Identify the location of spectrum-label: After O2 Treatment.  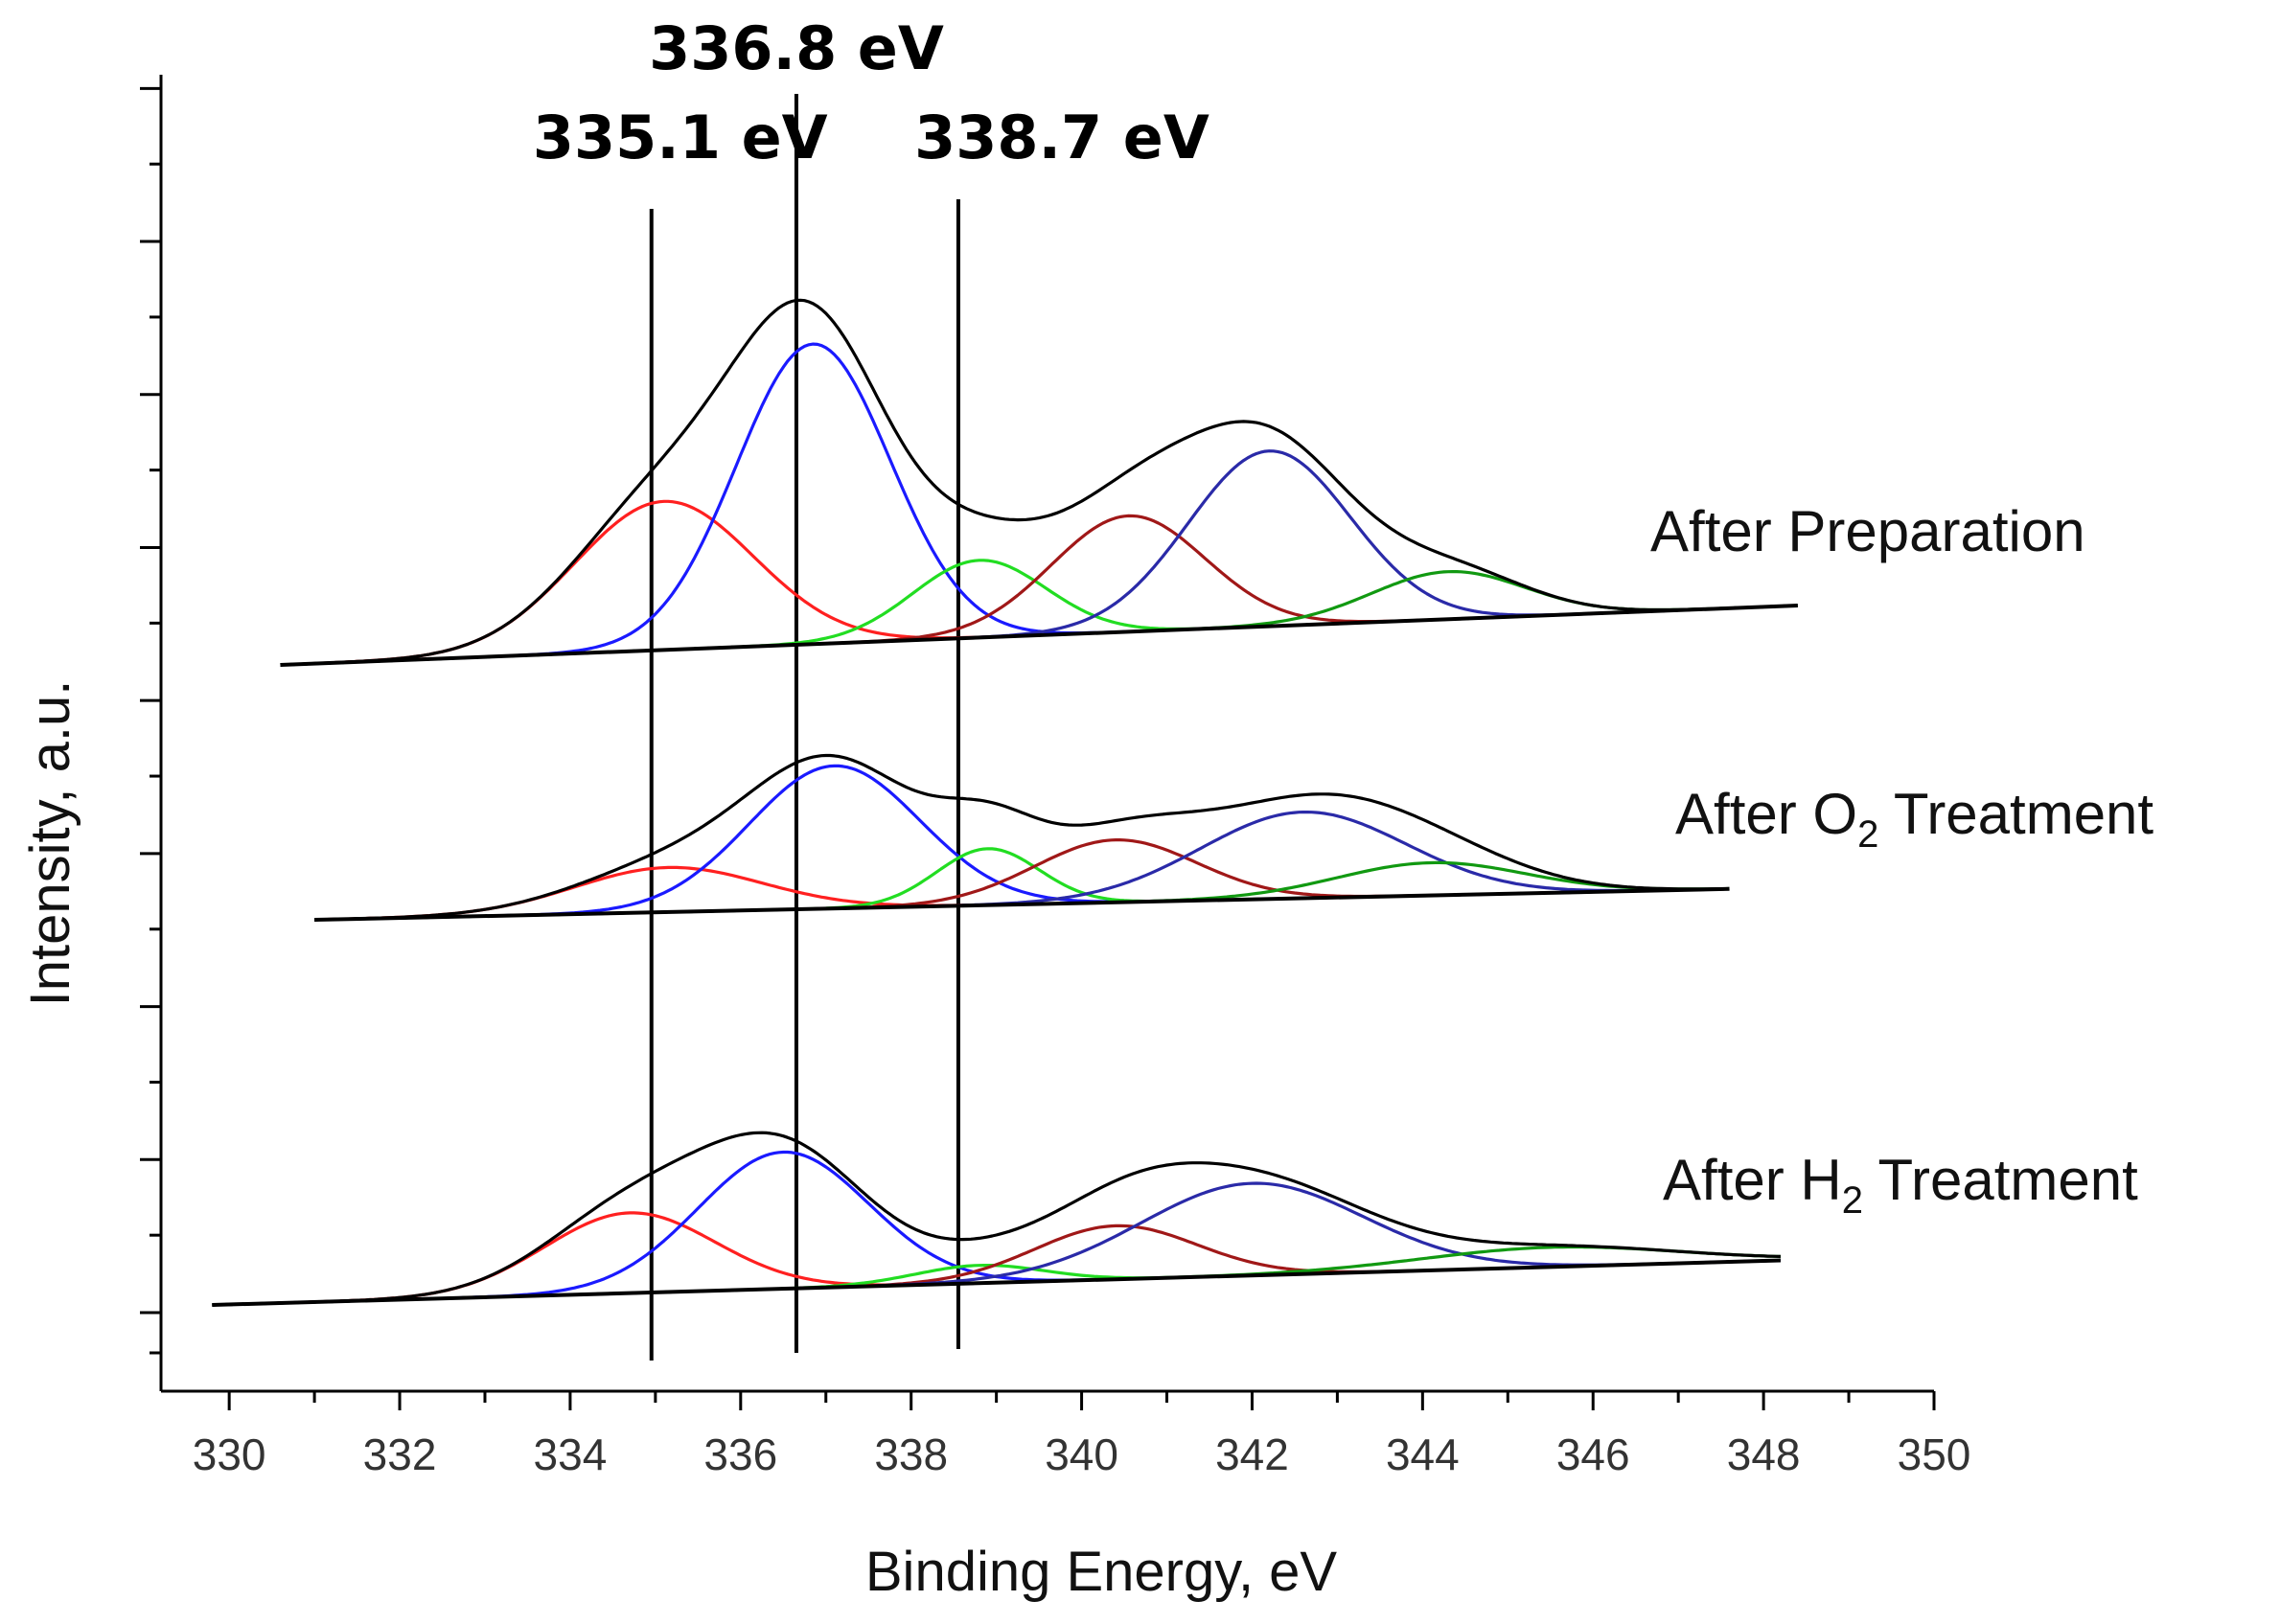
(1914, 819).